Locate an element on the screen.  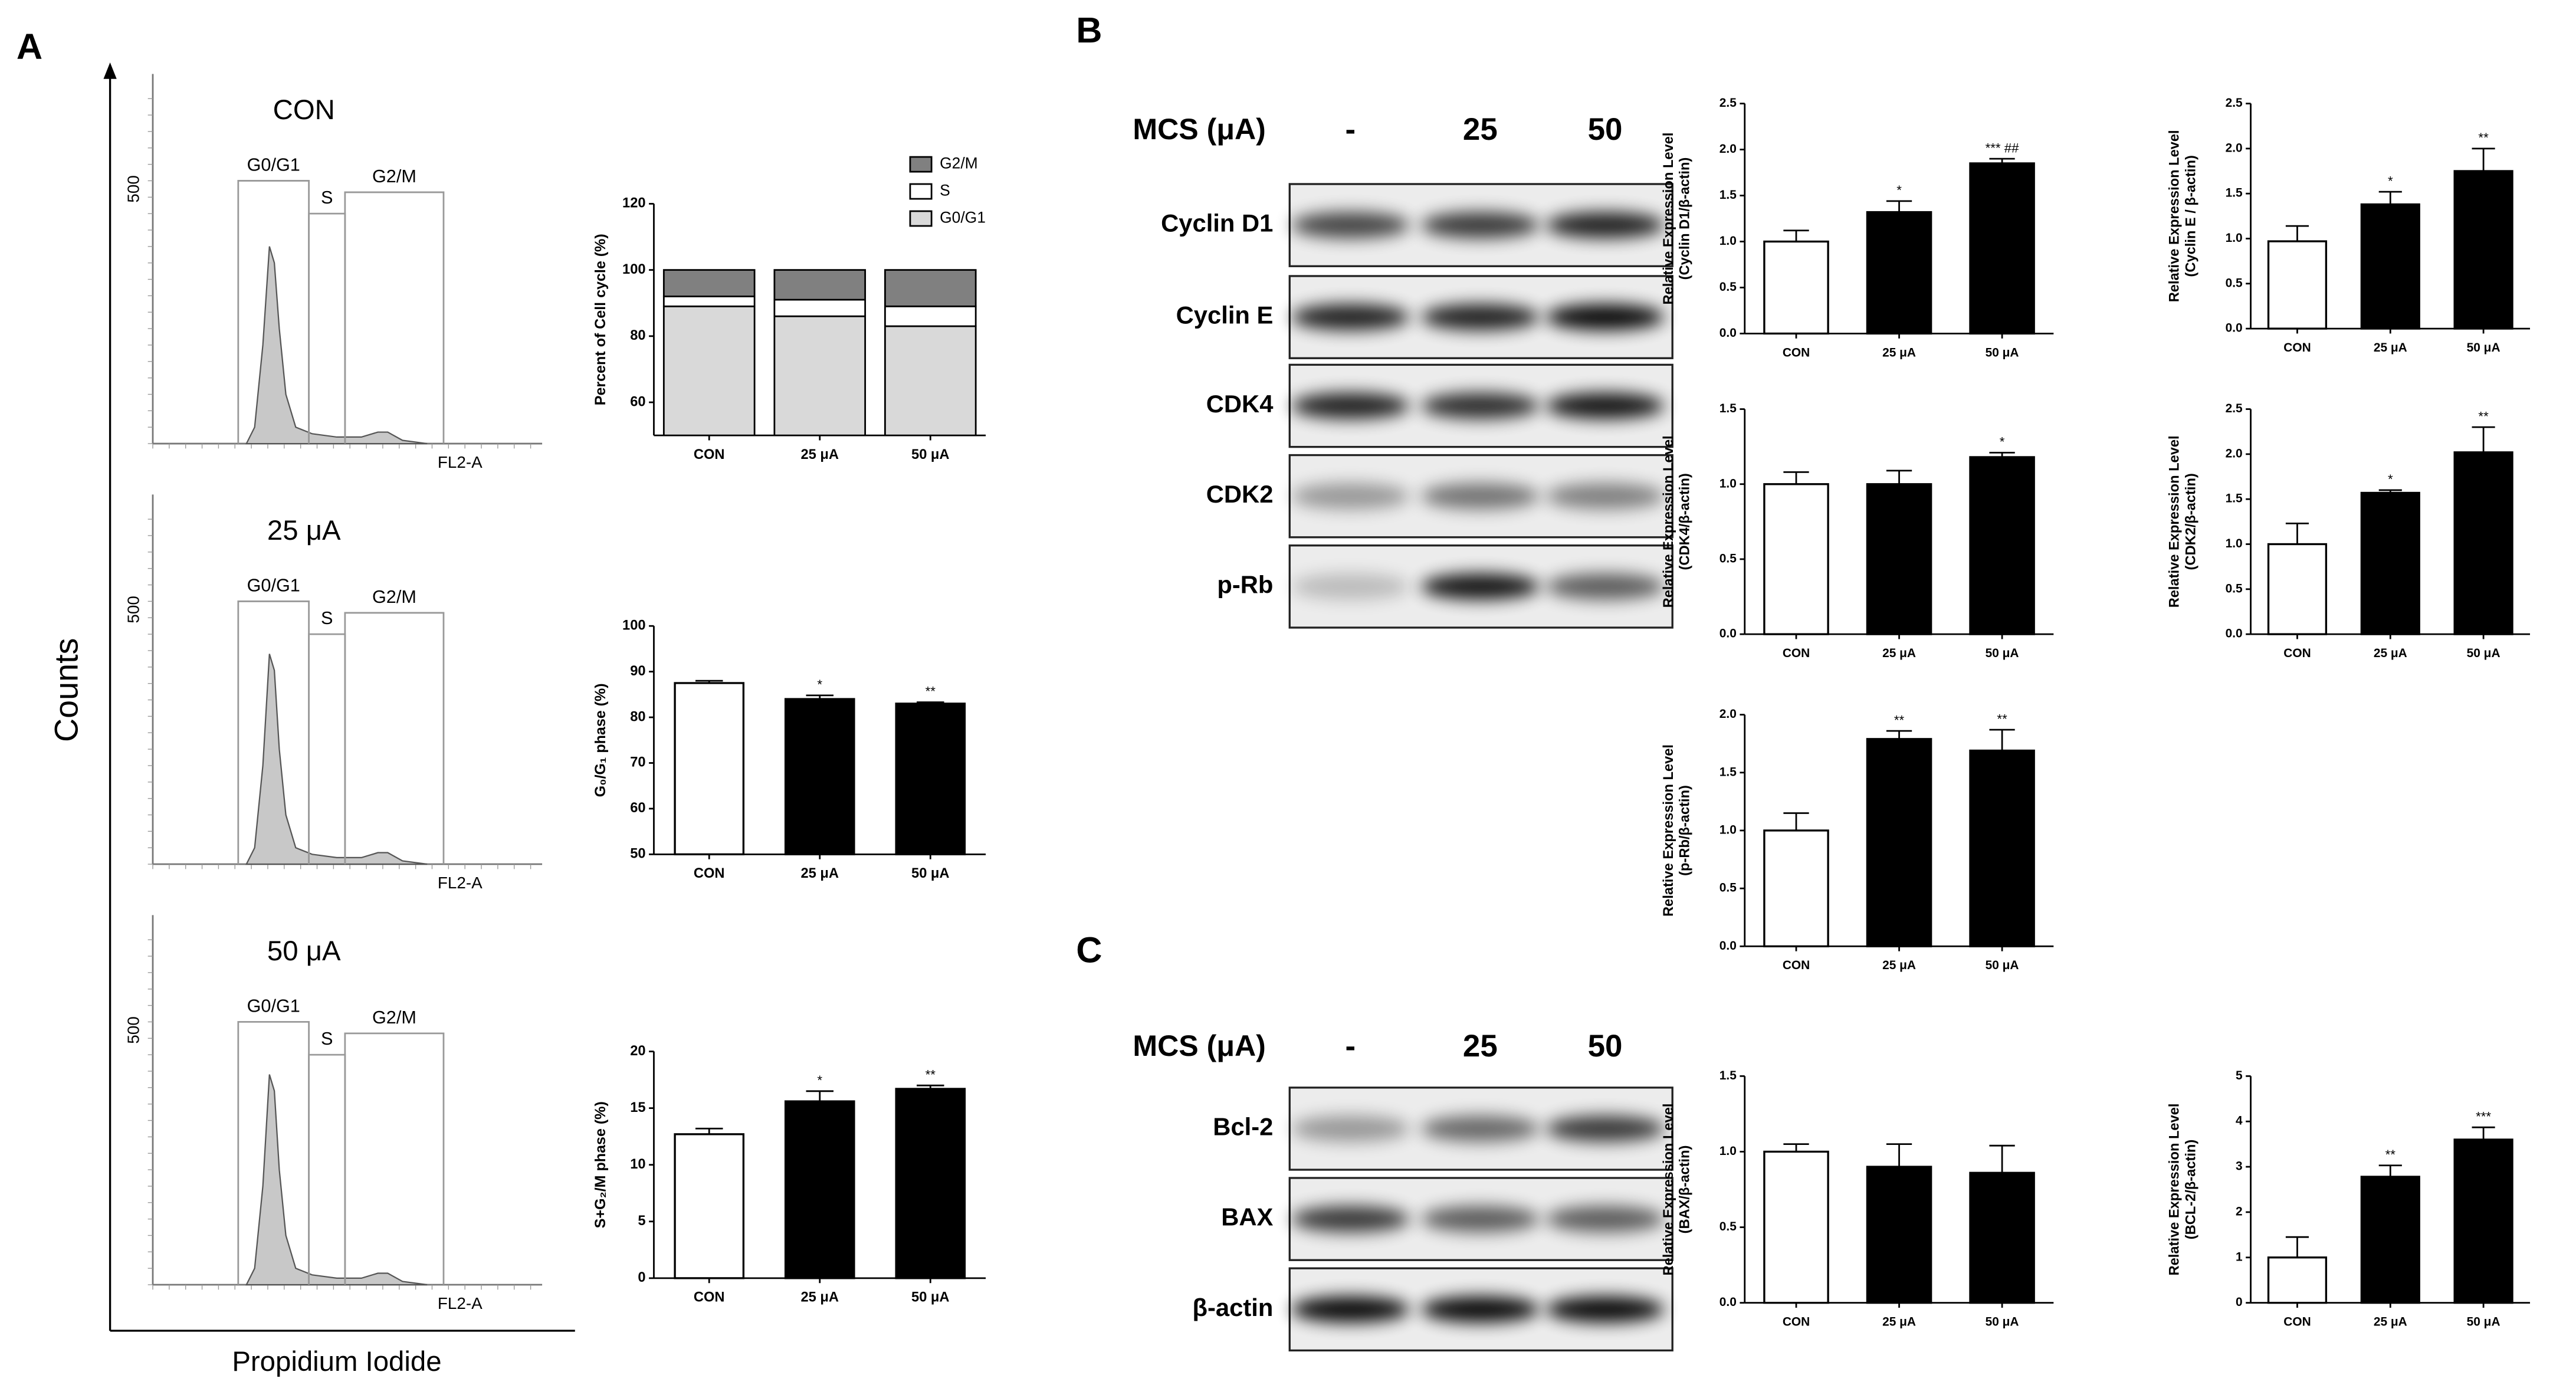
y-tick-label: 15 is located at coordinates (637, 1107).